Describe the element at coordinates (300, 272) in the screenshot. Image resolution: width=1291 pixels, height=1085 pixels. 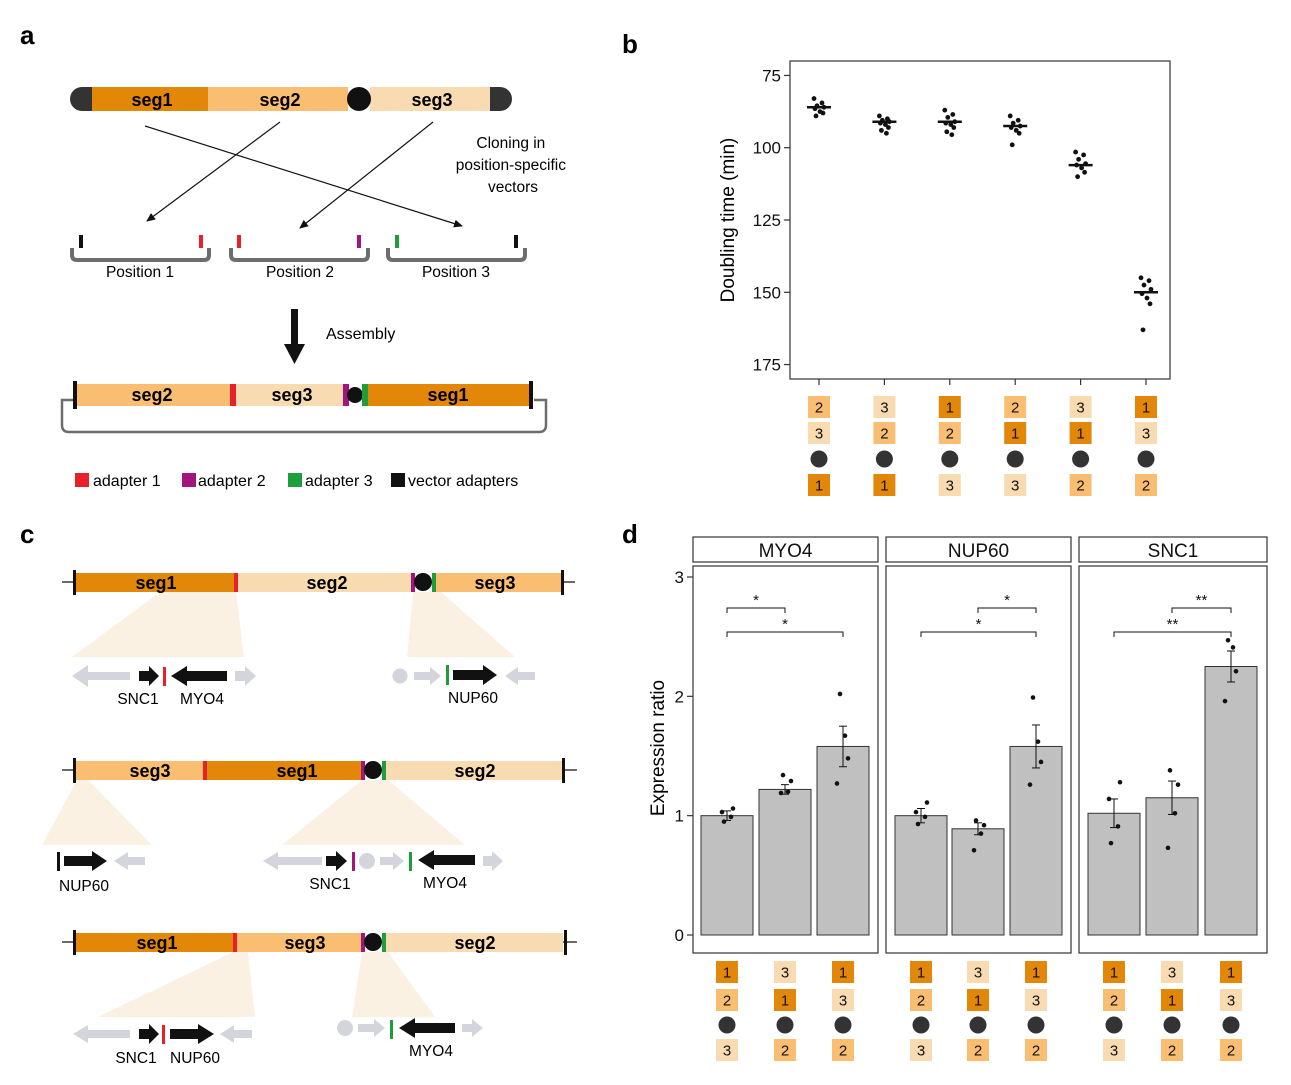
I see `position-2-label: Position 2` at that location.